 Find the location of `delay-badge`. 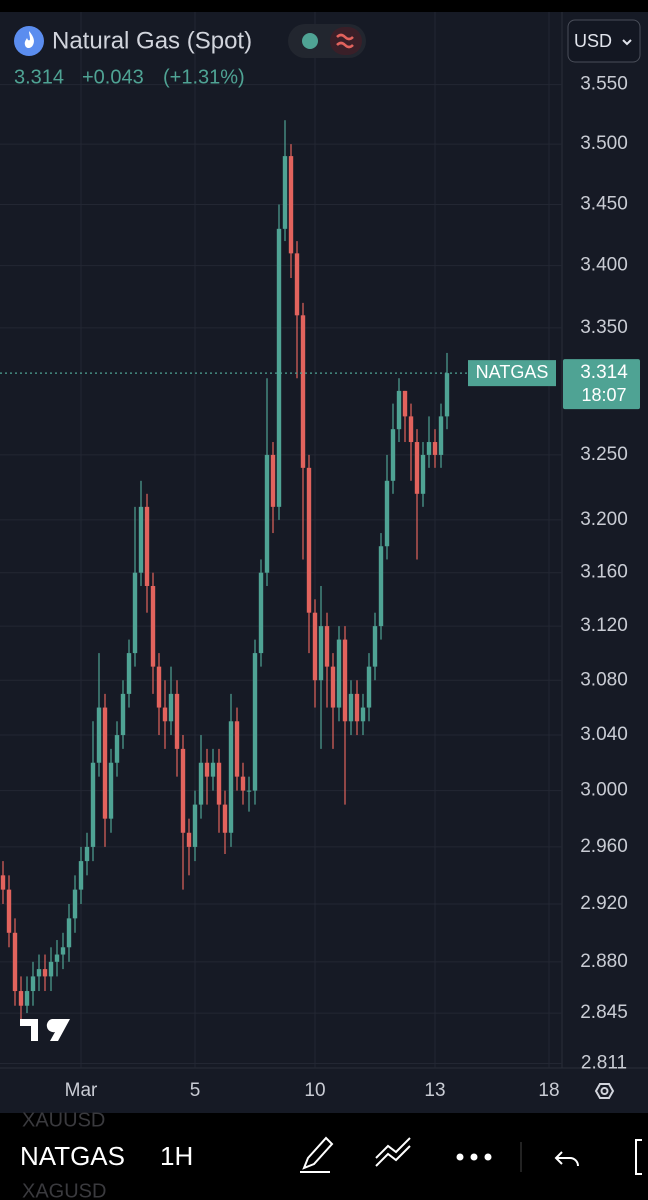

delay-badge is located at coordinates (346, 41).